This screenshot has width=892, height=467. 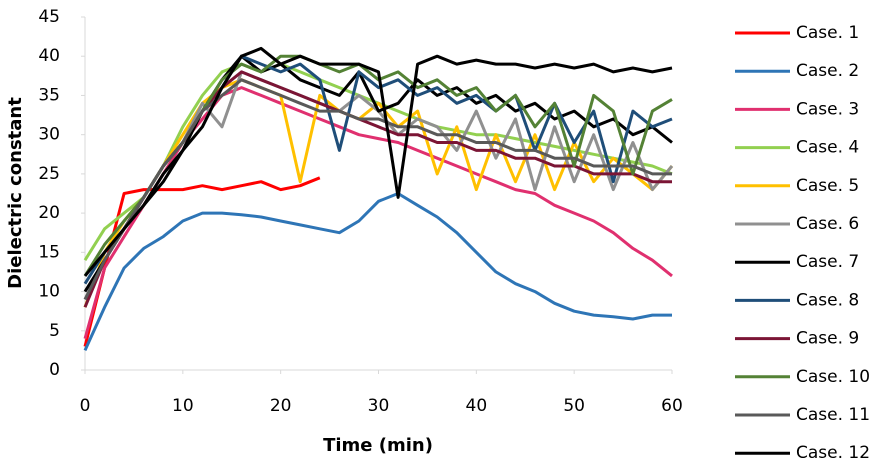 I want to click on x-tick-label: 10, so click(x=183, y=406).